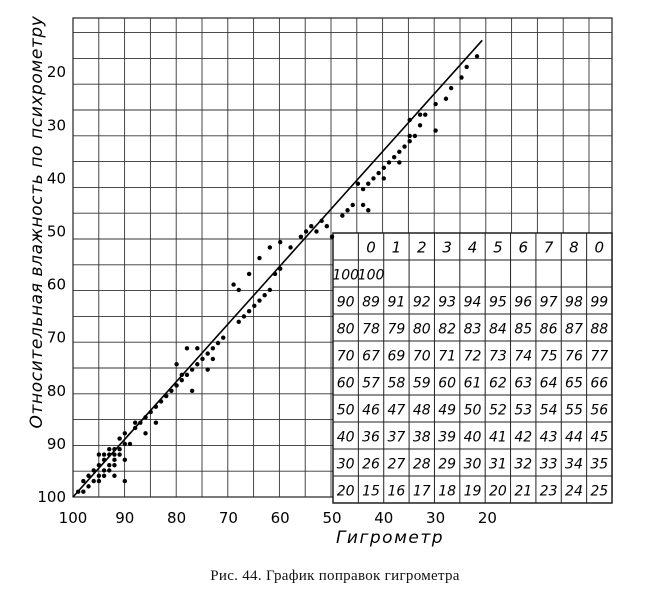  I want to click on table-cell: 73, so click(498, 356).